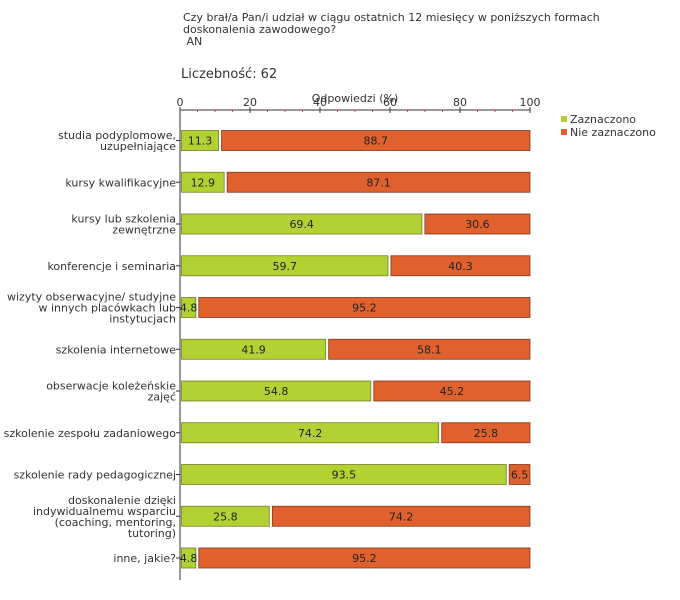  I want to click on category-label: inne, jakie?, so click(144, 558).